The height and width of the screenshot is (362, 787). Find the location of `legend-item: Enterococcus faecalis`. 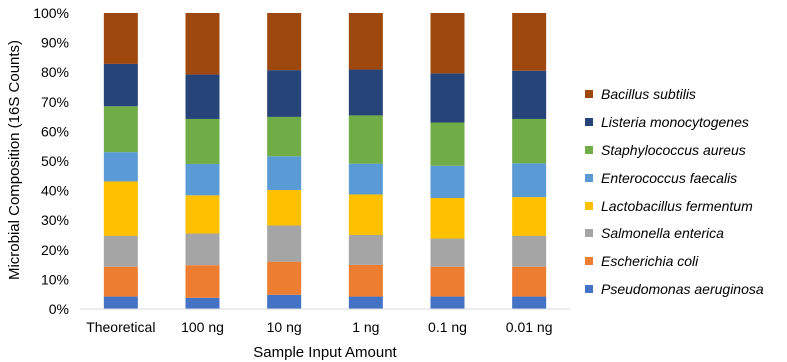

legend-item: Enterococcus faecalis is located at coordinates (674, 178).